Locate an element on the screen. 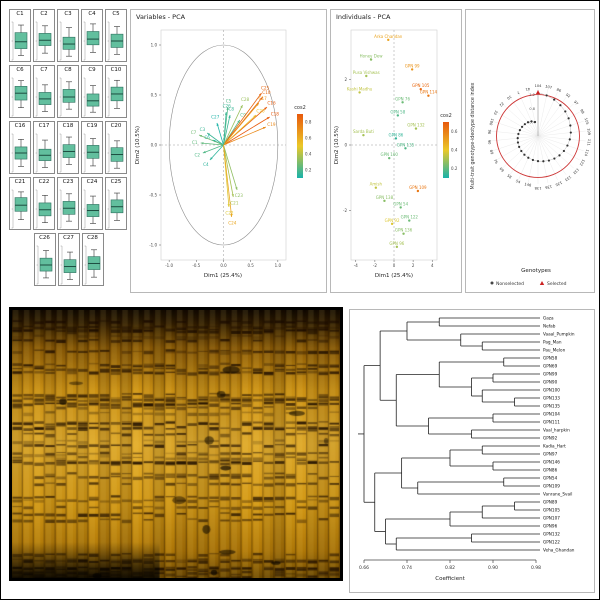 This screenshot has width=600, height=600. svg-text: C5 is located at coordinates (229, 101).